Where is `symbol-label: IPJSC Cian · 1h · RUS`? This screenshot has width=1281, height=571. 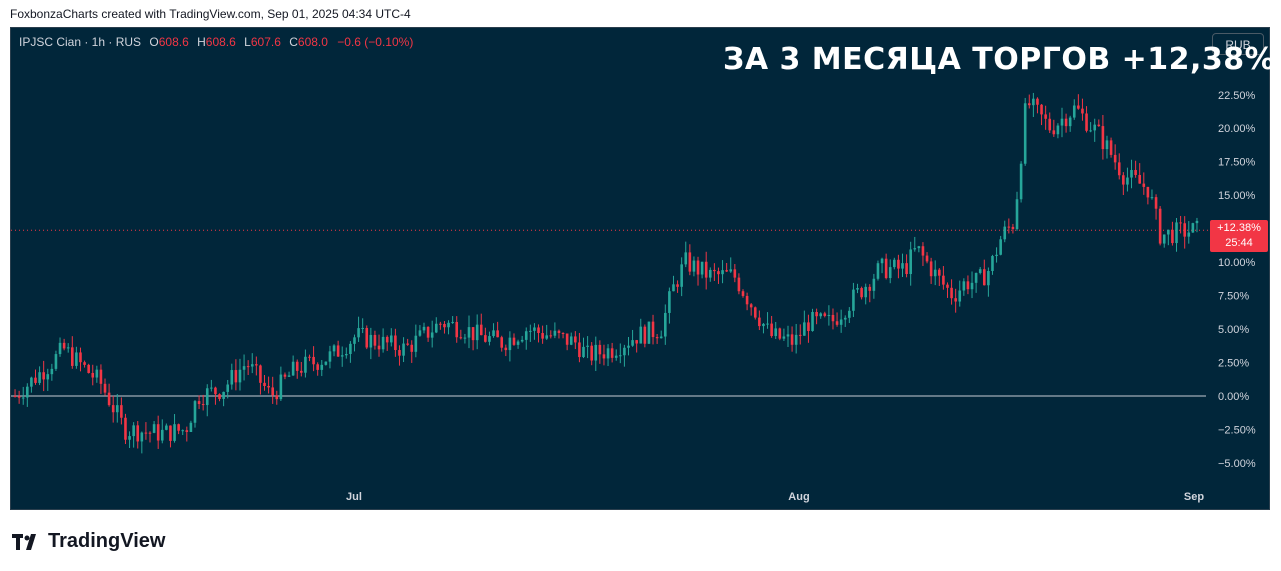
symbol-label: IPJSC Cian · 1h · RUS is located at coordinates (80, 42).